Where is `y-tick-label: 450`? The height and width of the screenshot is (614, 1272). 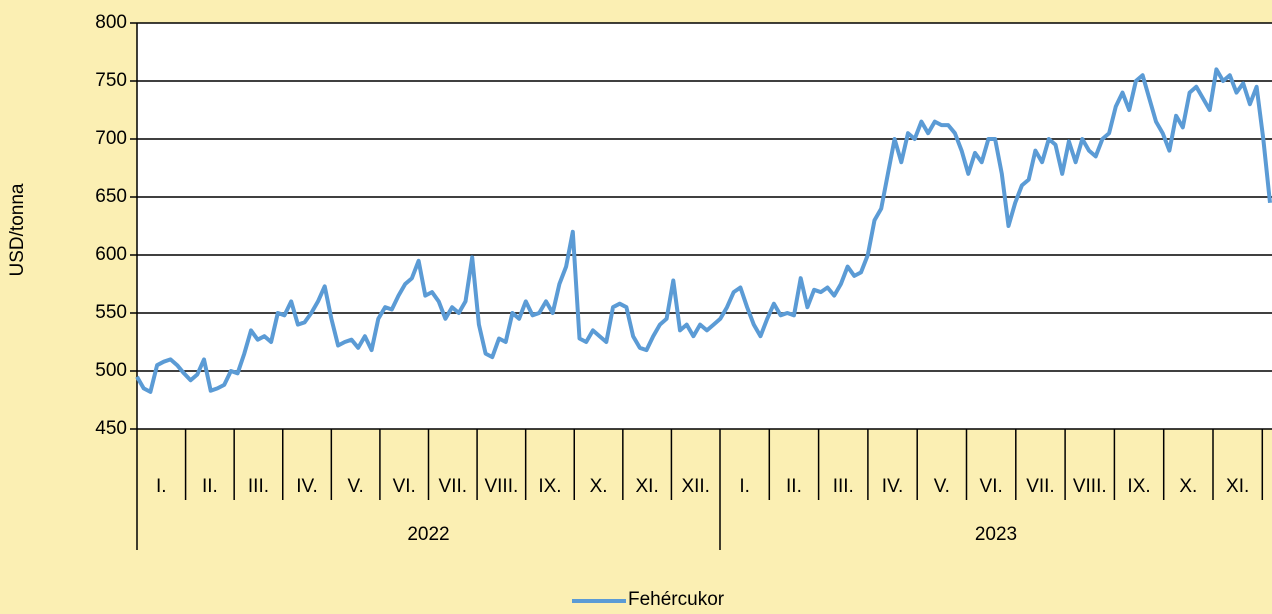
y-tick-label: 450 is located at coordinates (111, 428).